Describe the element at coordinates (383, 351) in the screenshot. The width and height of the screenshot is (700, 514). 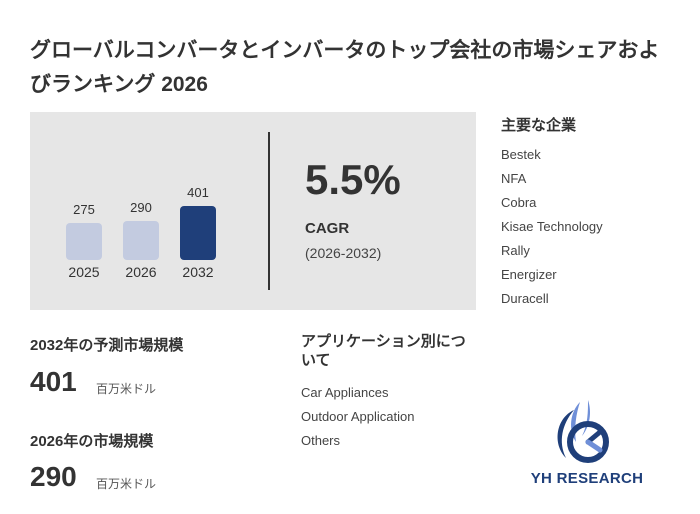
I see `applications-title: アプリケーション別について` at that location.